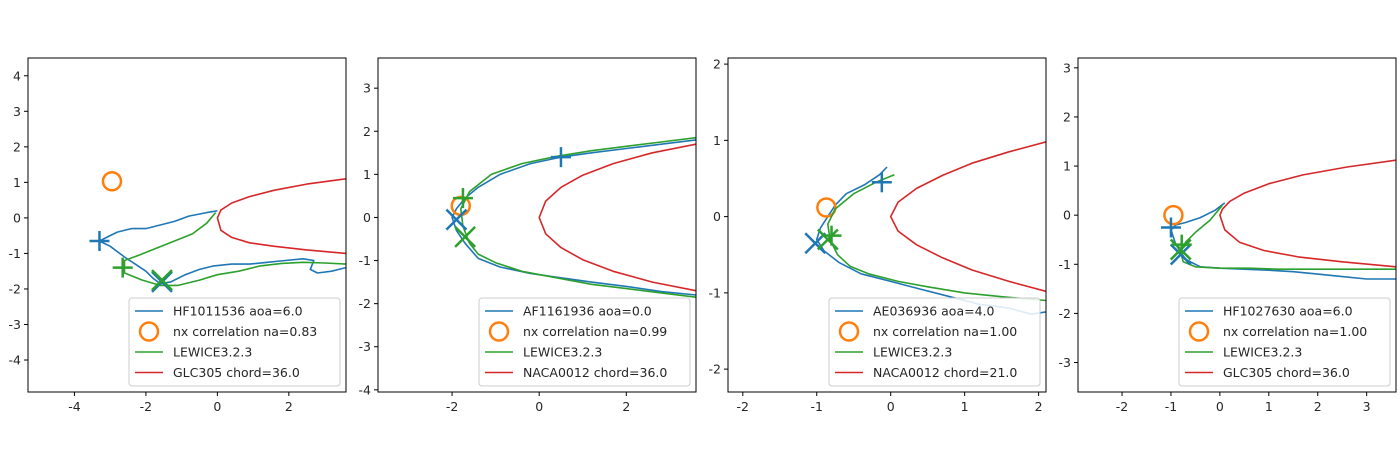 The image size is (1400, 450). I want to click on legend-label: nx correlation na=0.99, so click(595, 331).